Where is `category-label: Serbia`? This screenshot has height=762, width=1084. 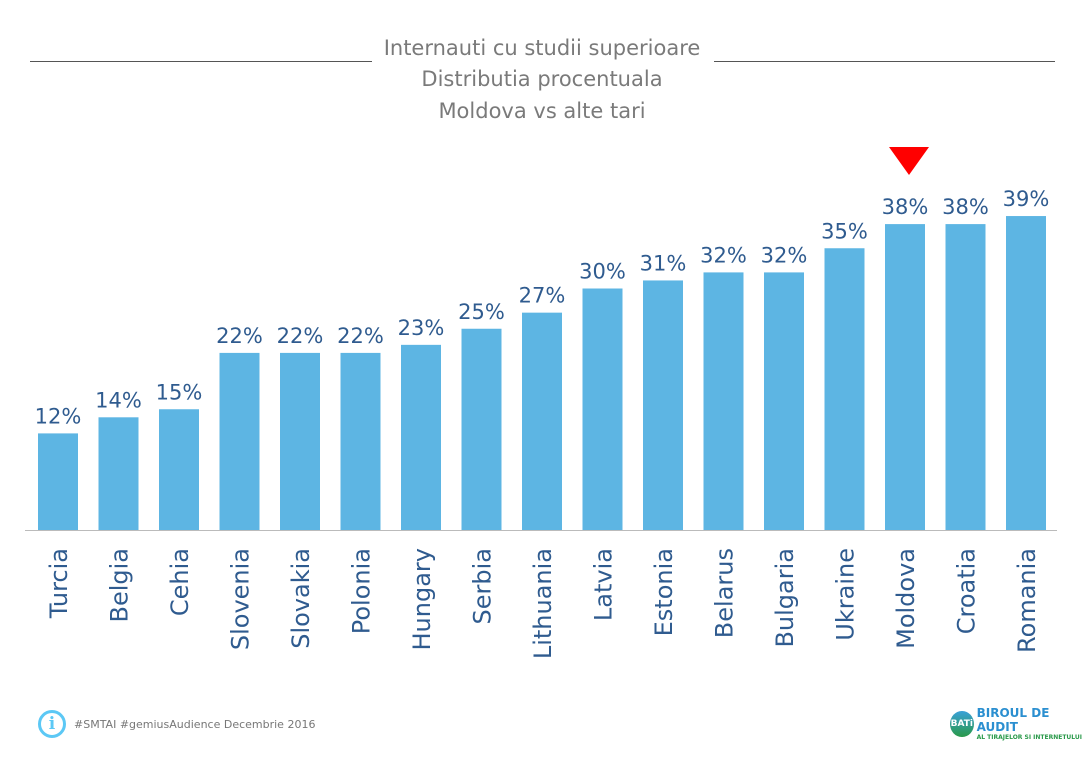 category-label: Serbia is located at coordinates (483, 586).